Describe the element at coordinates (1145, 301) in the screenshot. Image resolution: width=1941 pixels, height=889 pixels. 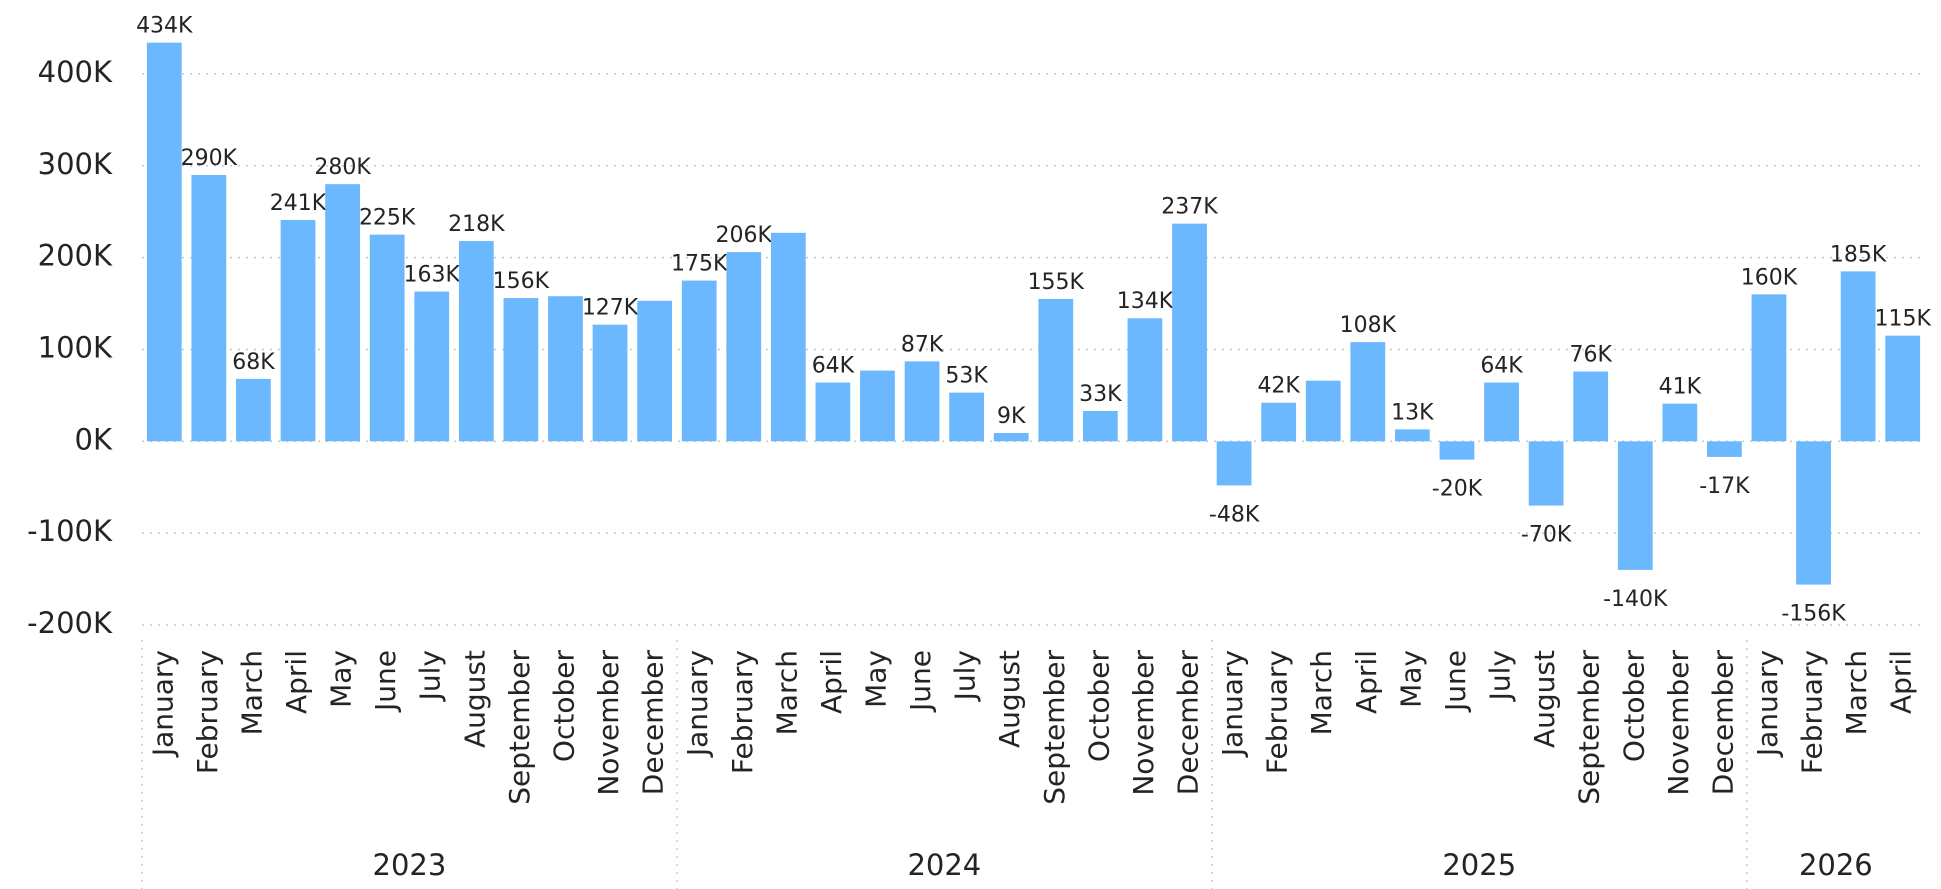
I see `data-label: 134K` at that location.